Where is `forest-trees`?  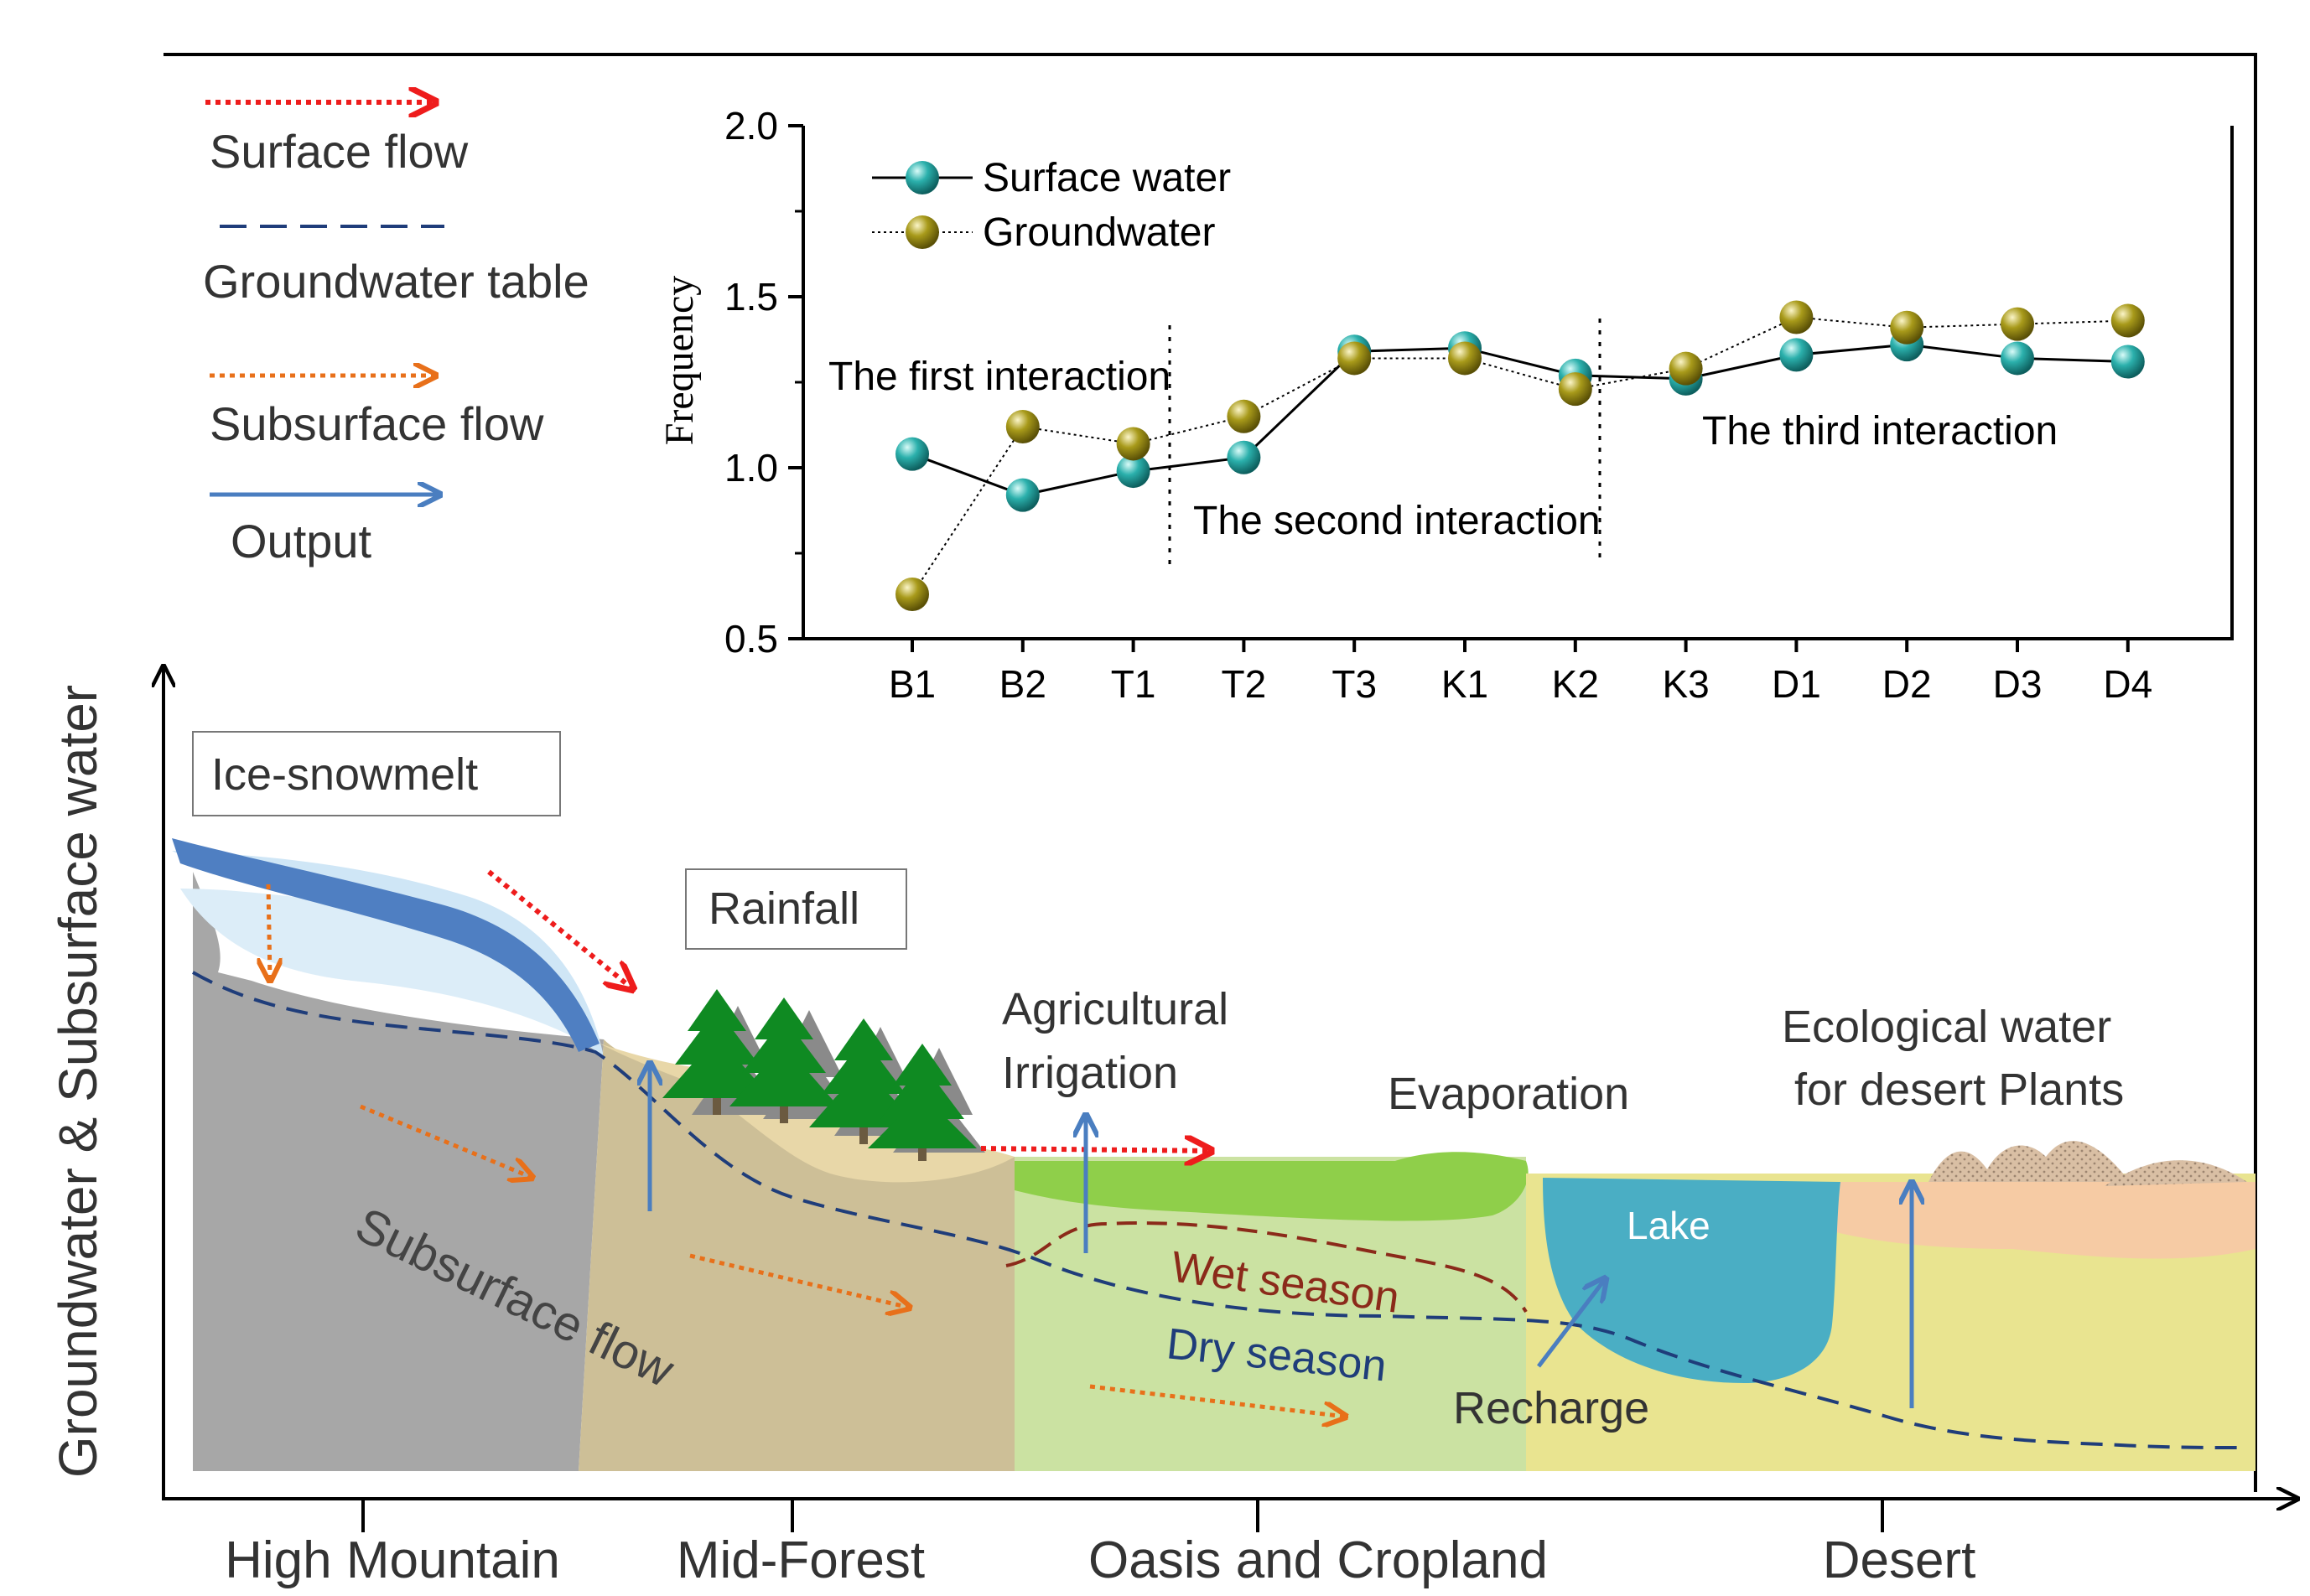 forest-trees is located at coordinates (824, 1075).